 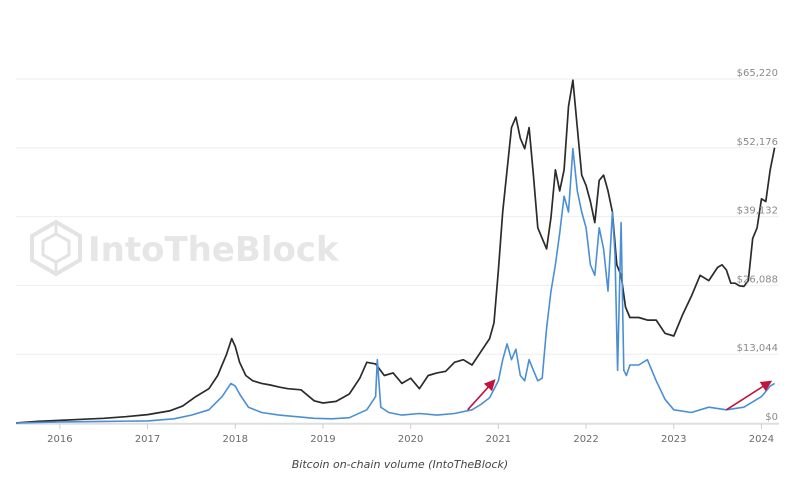 I want to click on chart-caption: Bitcoin on-chain volume (IntoTheBlock), so click(x=400, y=464).